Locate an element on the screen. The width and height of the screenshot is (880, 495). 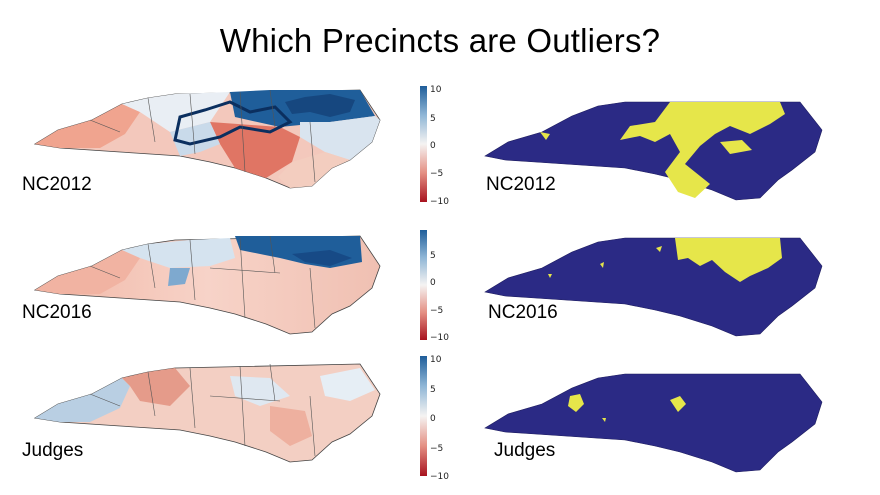
row2-right-label: NC2016 is located at coordinates (523, 312).